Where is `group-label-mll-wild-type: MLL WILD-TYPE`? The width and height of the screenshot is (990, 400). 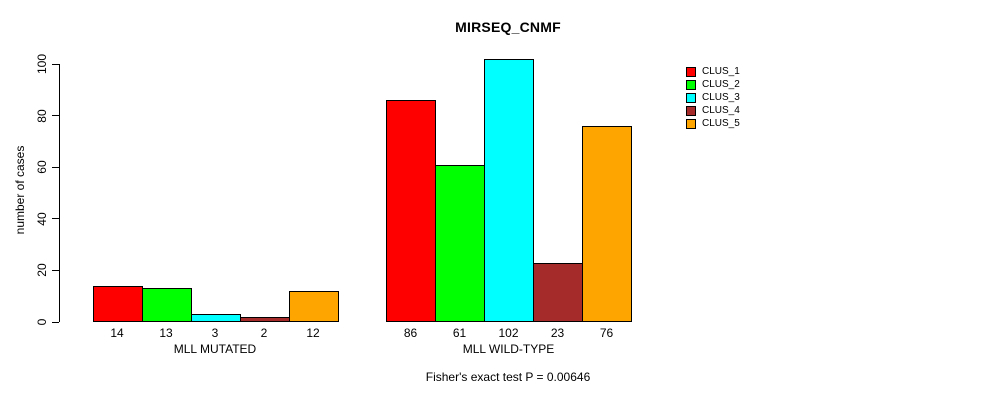 group-label-mll-wild-type: MLL WILD-TYPE is located at coordinates (508, 349).